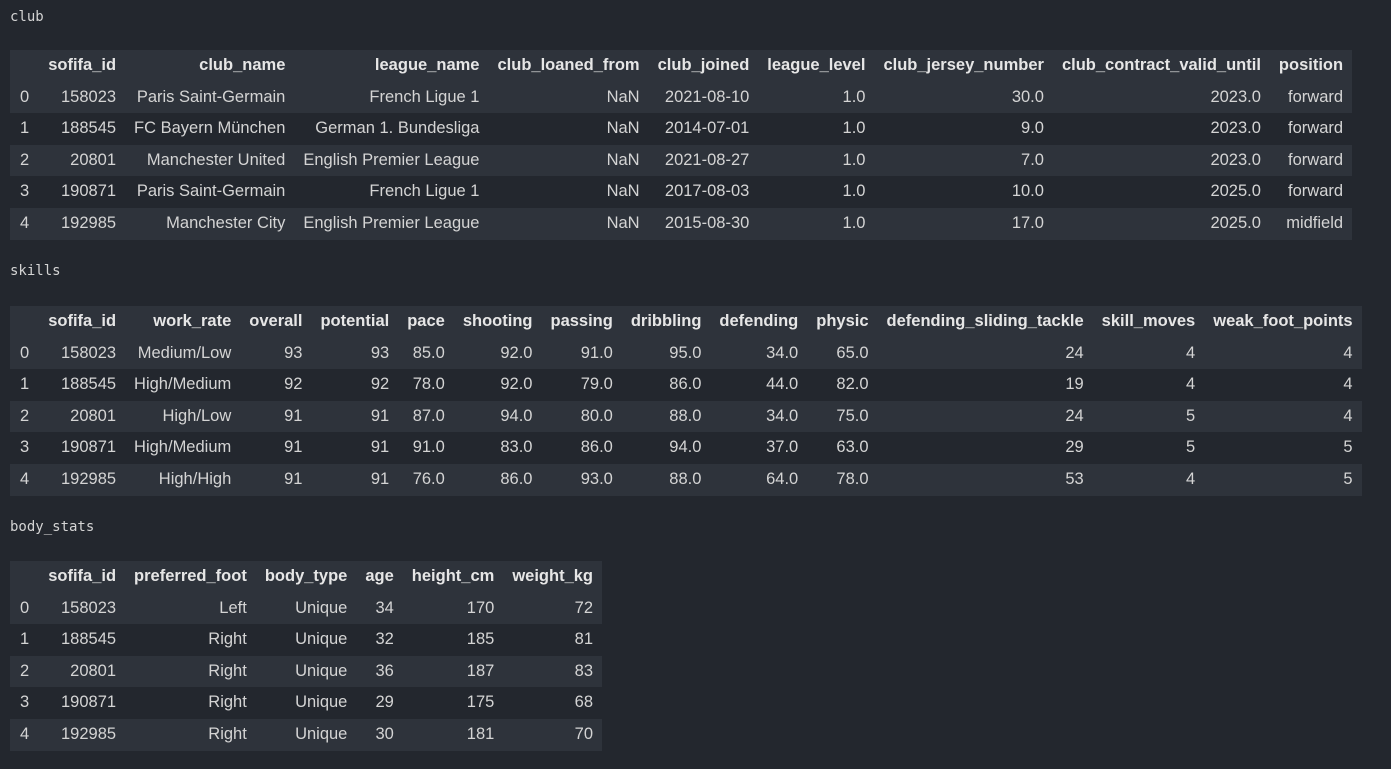  What do you see at coordinates (1074, 352) in the screenshot?
I see `table-cell: 24` at bounding box center [1074, 352].